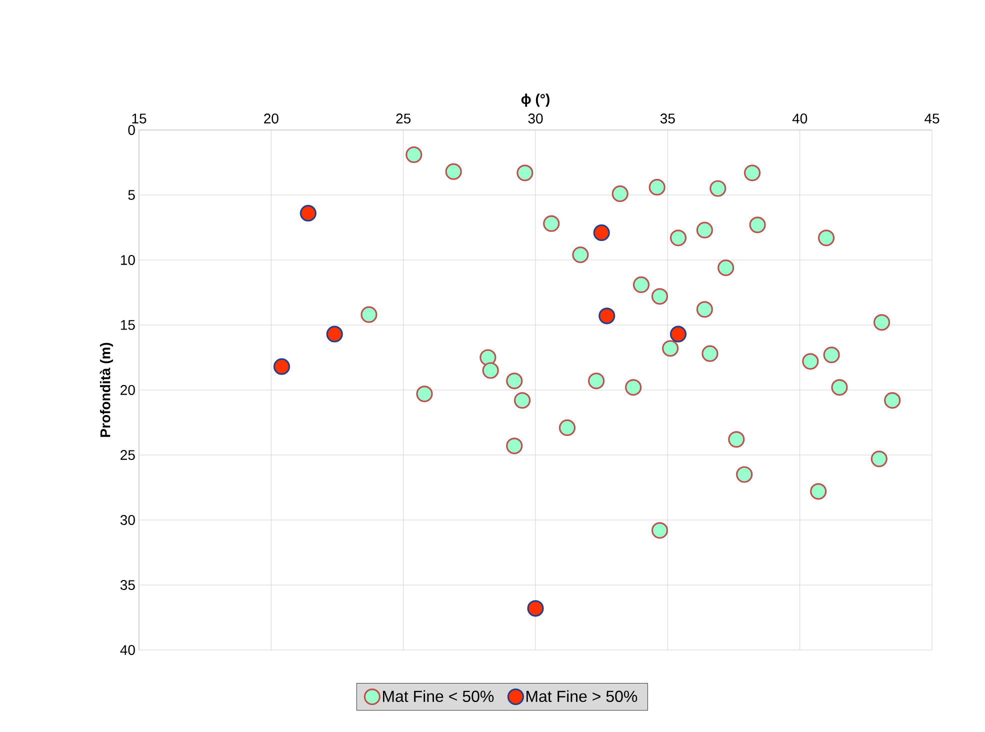  Describe the element at coordinates (127, 585) in the screenshot. I see `y-tick-label: 35` at that location.